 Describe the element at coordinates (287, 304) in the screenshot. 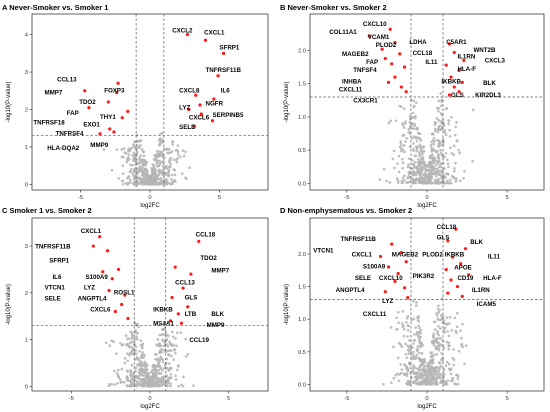

I see `panel-d-y-axis-label: -log10(P-value)` at that location.